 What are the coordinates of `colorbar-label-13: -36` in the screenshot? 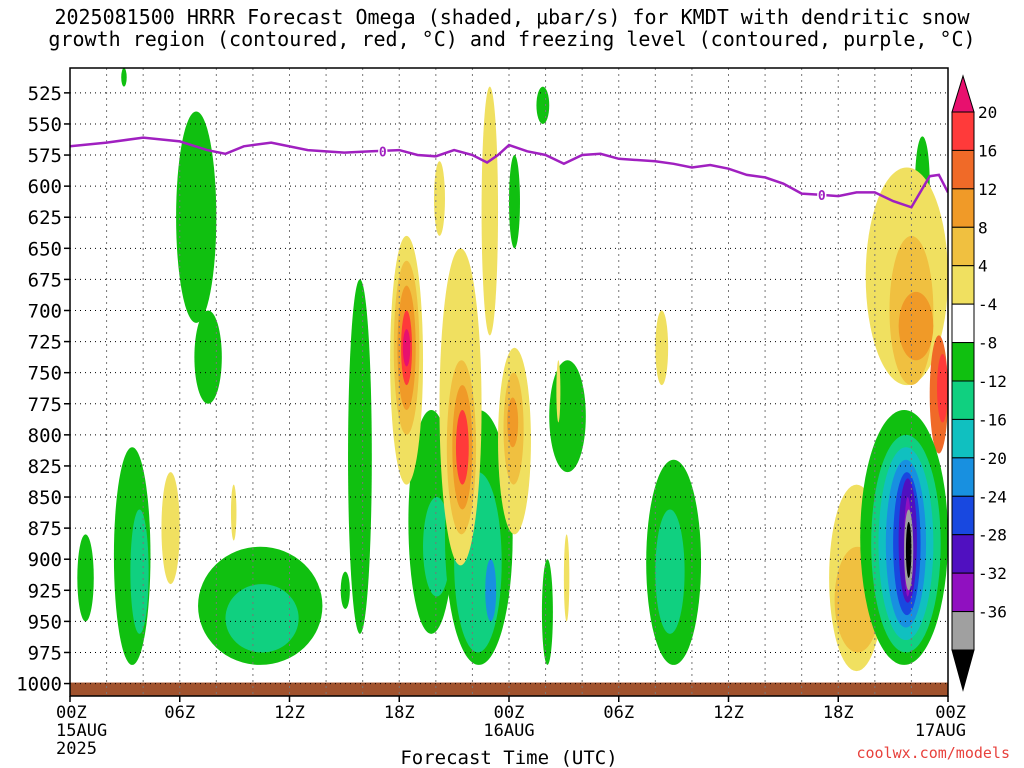 It's located at (992, 612).